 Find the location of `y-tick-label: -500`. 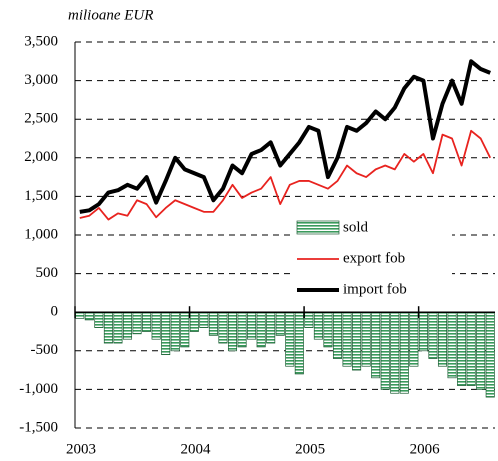

y-tick-label: -500 is located at coordinates (45, 350).